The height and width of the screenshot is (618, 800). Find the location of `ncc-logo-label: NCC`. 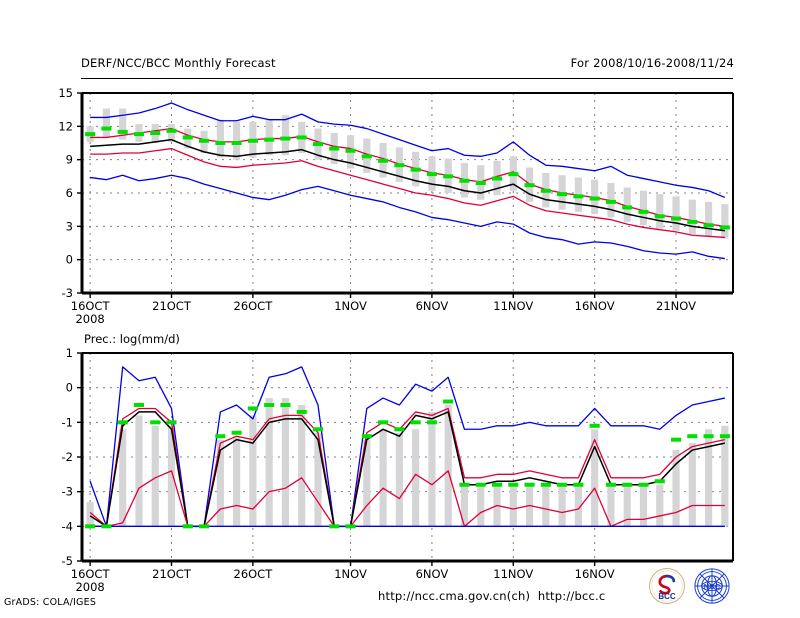

ncc-logo-label: NCC is located at coordinates (712, 586).